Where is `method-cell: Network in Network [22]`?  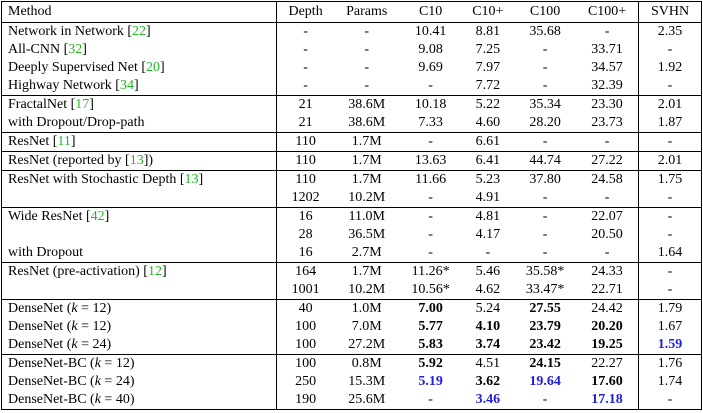
method-cell: Network in Network [22] is located at coordinates (139, 31).